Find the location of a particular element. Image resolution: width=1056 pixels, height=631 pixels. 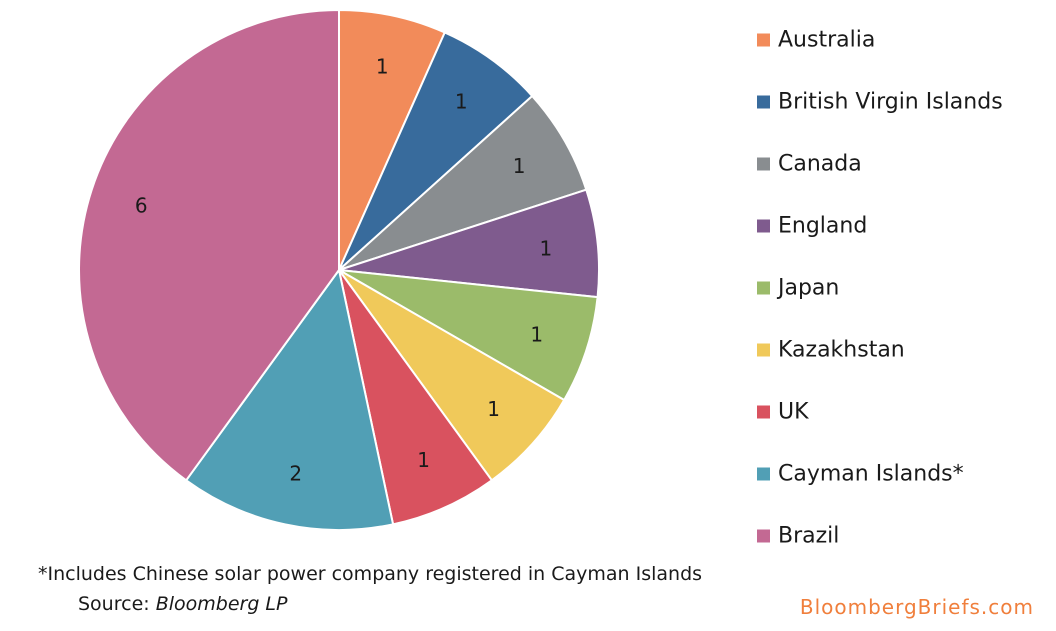

data-label-kazakhstan: 1 is located at coordinates (493, 409).